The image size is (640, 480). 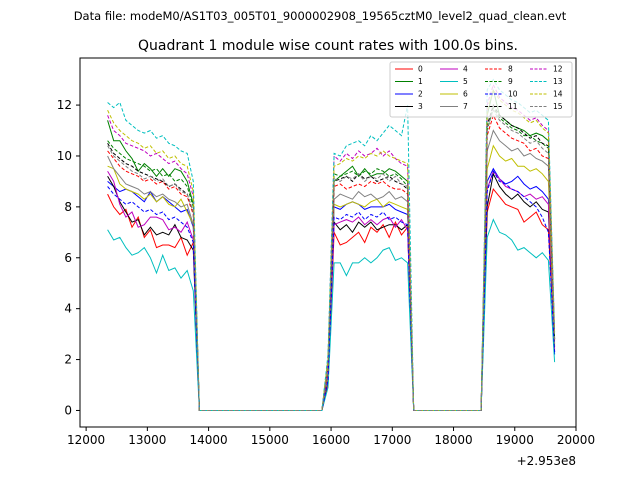 What do you see at coordinates (420, 81) in the screenshot?
I see `legend-label-1: 1` at bounding box center [420, 81].